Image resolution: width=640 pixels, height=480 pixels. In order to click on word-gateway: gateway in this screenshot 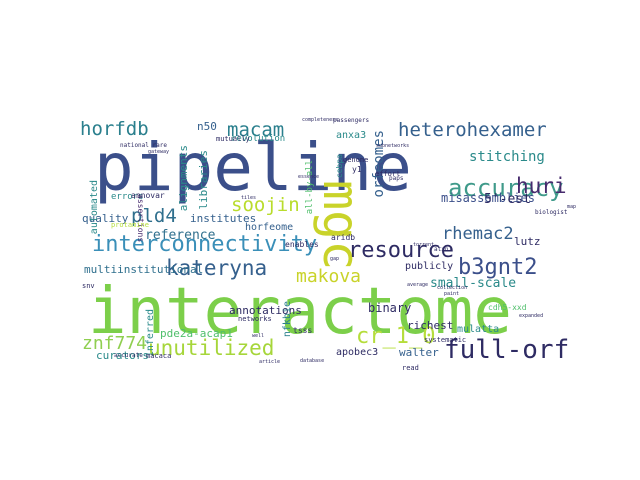, I will do `click(159, 152)`.